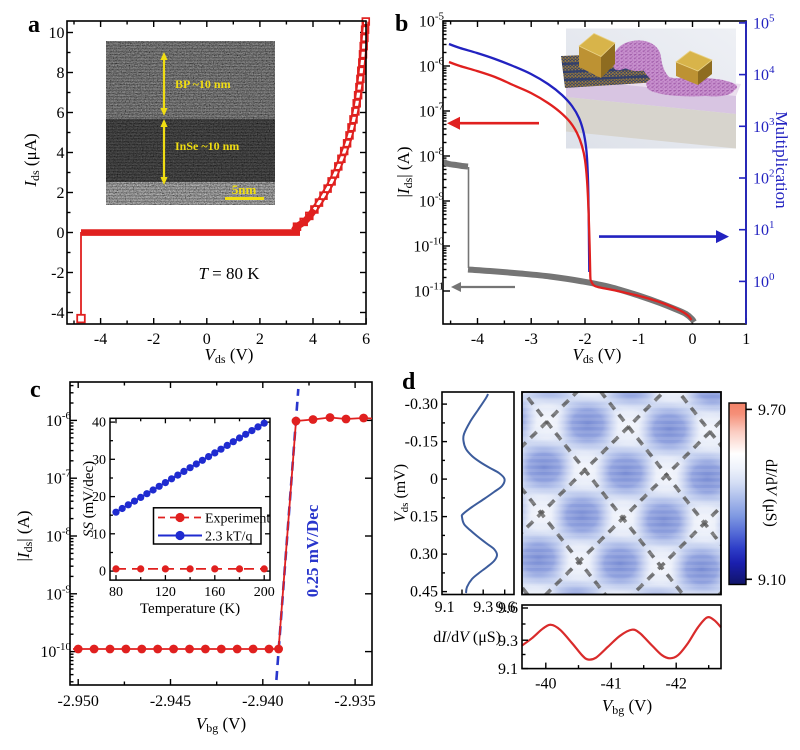 The width and height of the screenshot is (800, 750). I want to click on svg-text: InSe ~10 nm, so click(207, 146).